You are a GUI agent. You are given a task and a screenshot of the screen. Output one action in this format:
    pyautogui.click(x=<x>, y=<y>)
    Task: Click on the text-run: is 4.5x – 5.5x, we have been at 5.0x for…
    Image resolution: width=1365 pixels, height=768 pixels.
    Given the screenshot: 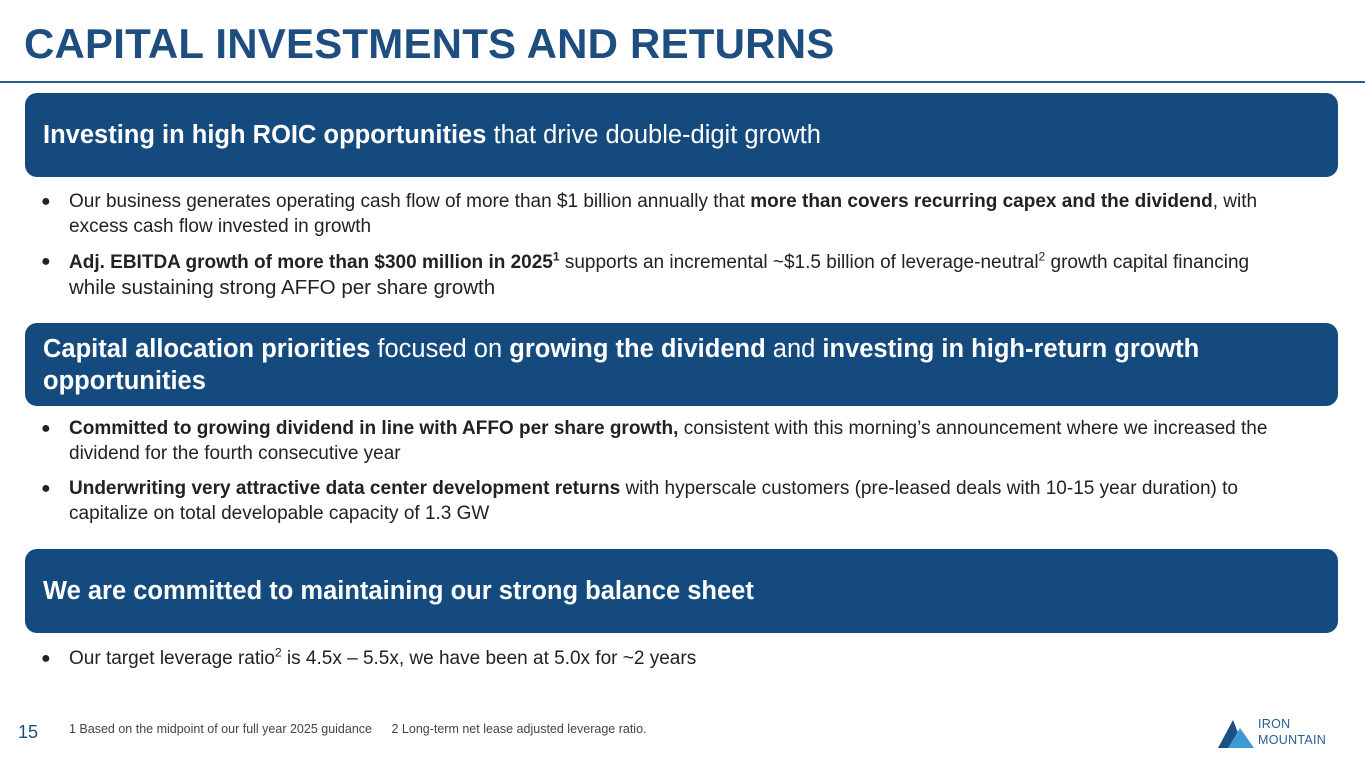 What is the action you would take?
    pyautogui.click(x=489, y=658)
    